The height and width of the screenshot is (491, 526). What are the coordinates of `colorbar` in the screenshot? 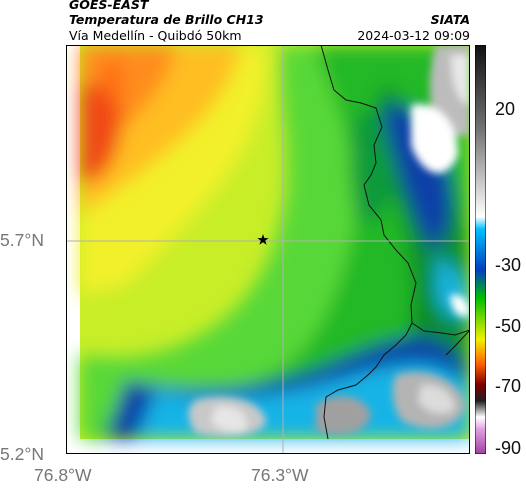 It's located at (480, 249).